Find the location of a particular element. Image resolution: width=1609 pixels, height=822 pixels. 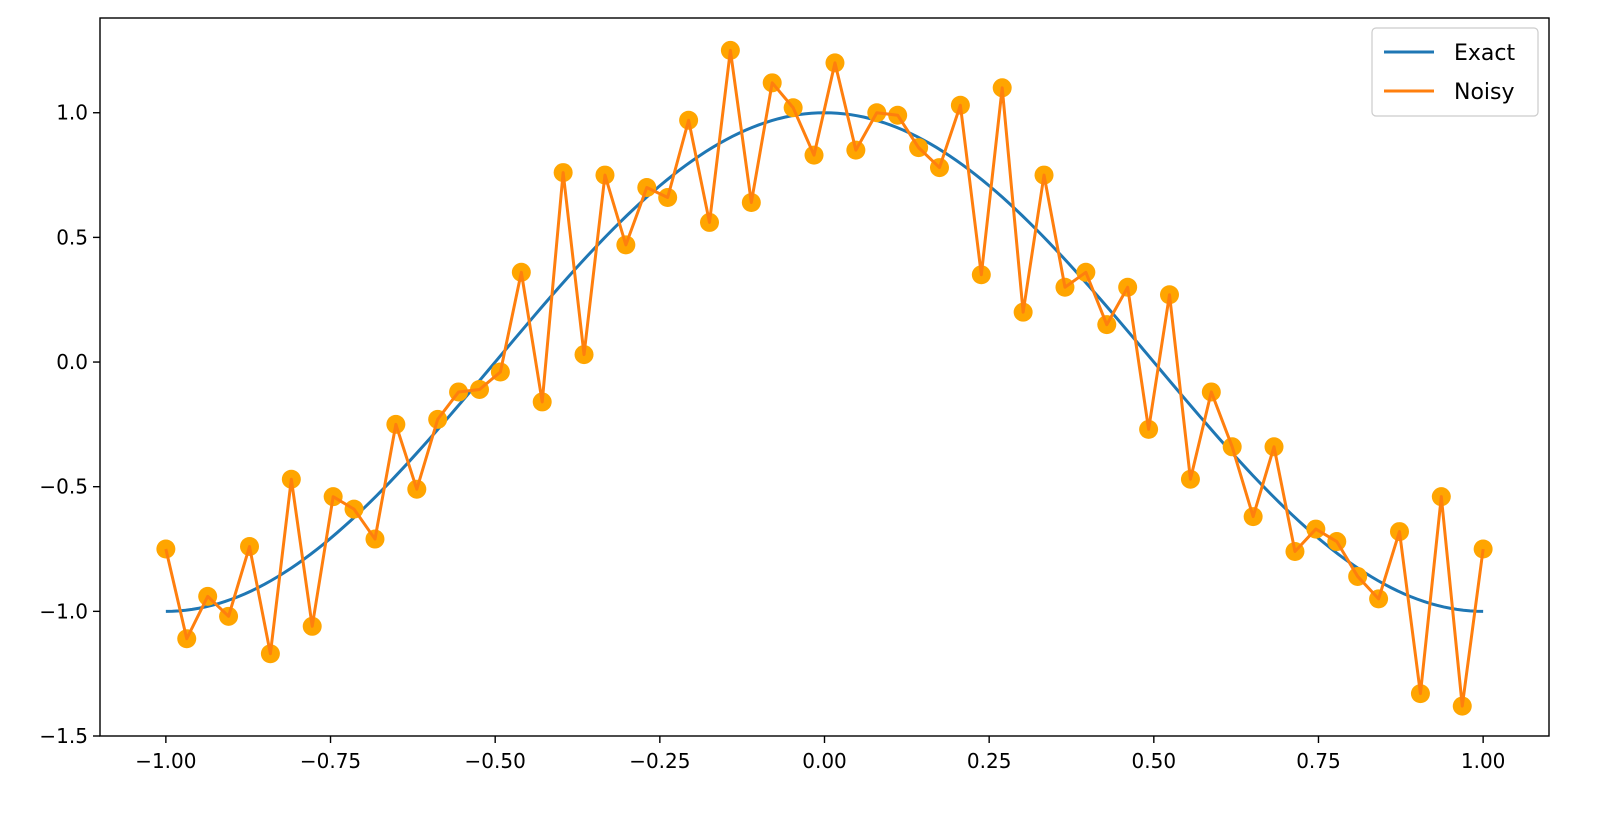

x-tick-label: 0.25 is located at coordinates (989, 761).